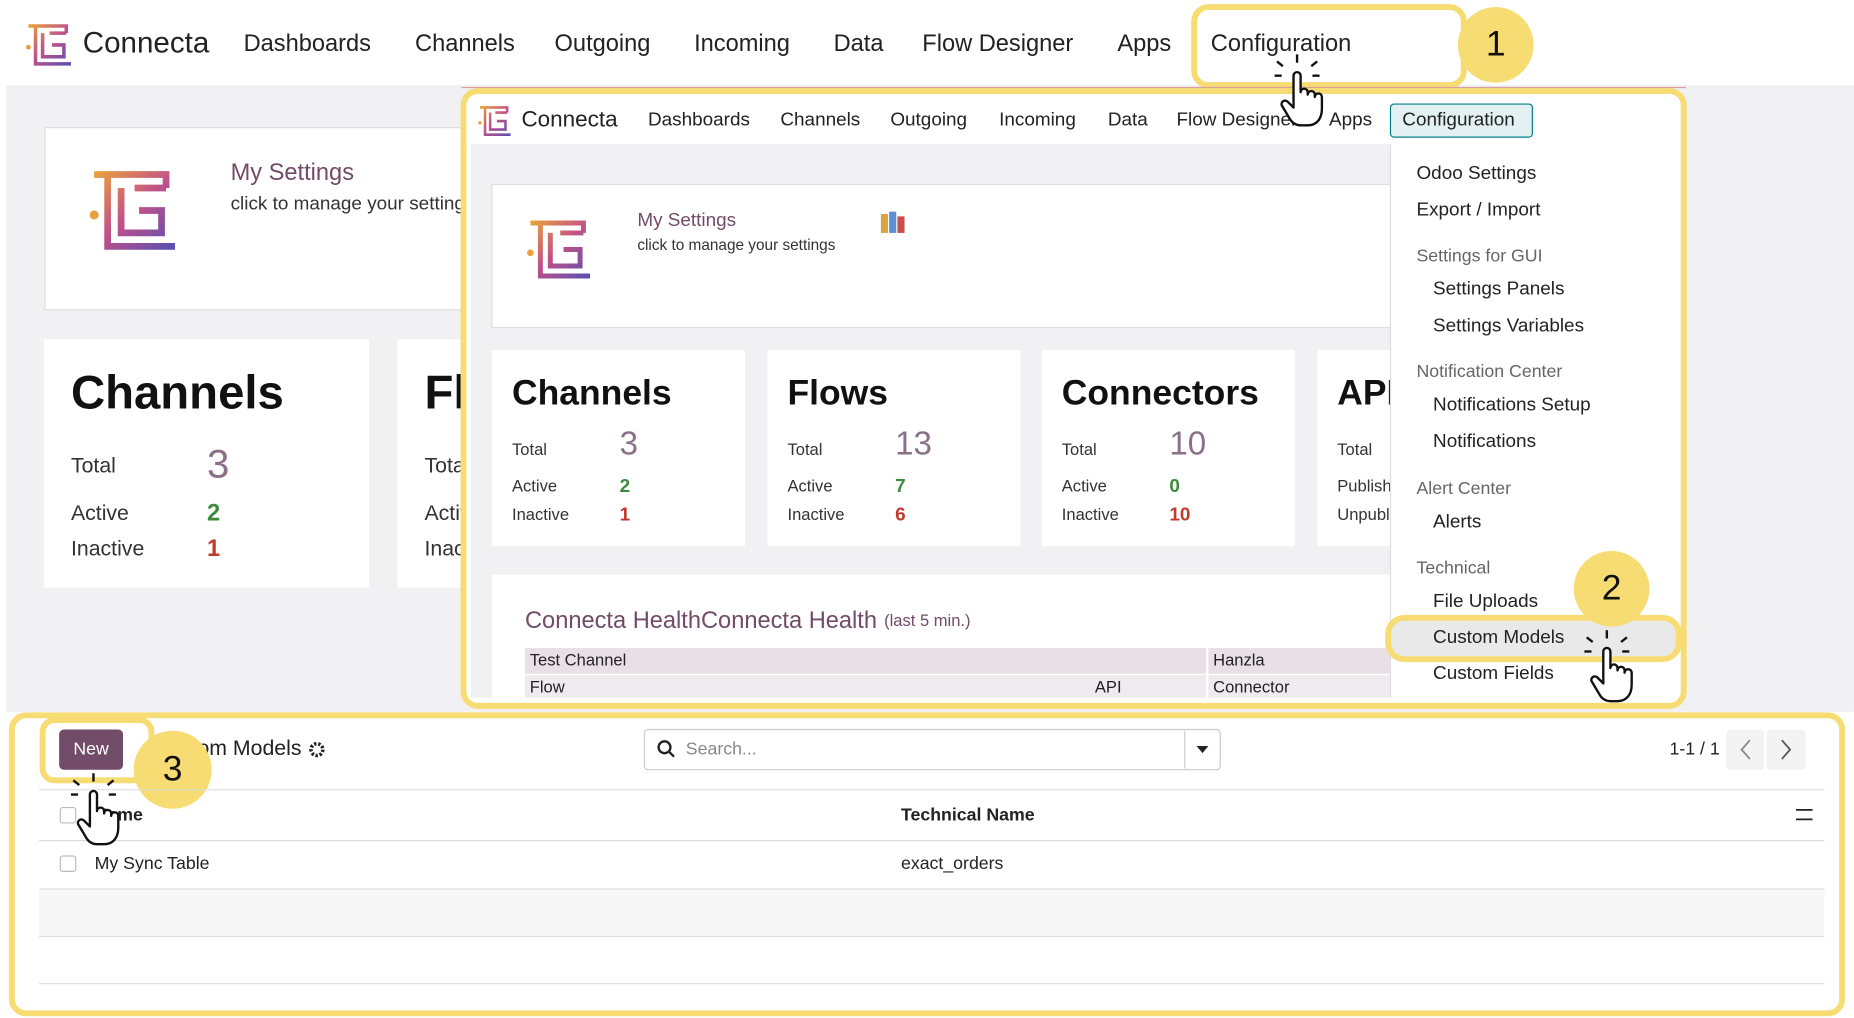 The image size is (1854, 1018). I want to click on step-number: 3, so click(173, 768).